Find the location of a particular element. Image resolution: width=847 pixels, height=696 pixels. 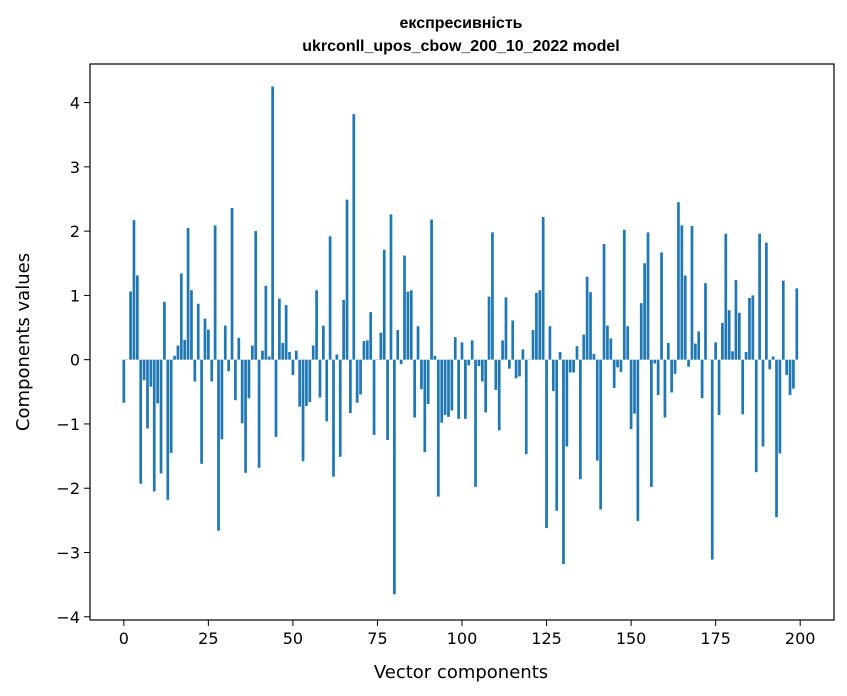

x-tick-label: 150 is located at coordinates (631, 638).